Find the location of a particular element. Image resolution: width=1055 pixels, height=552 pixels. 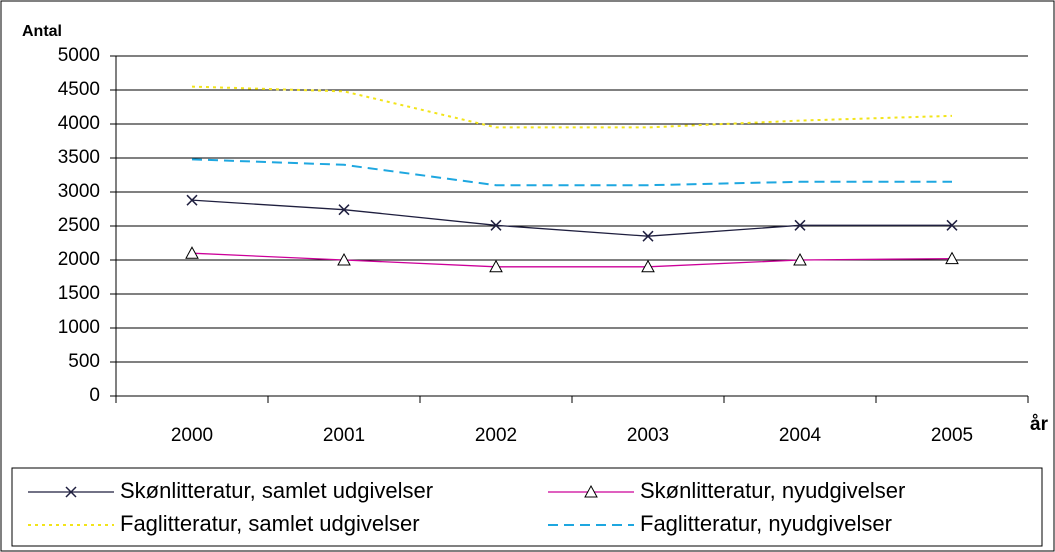

y-tick-label: 0 is located at coordinates (94, 395).